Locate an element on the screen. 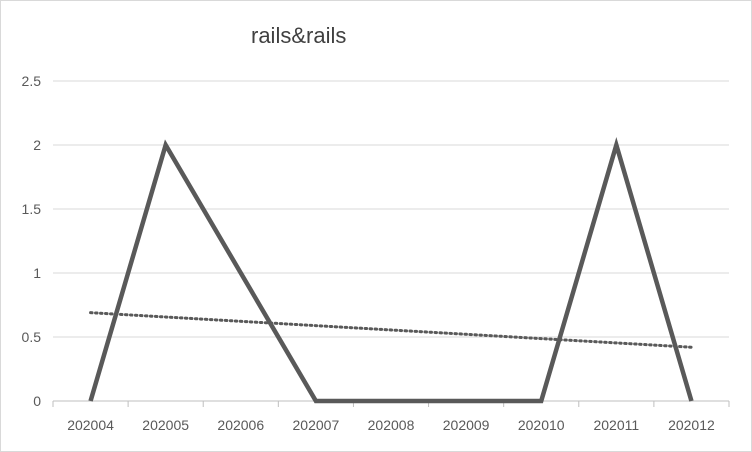 Image resolution: width=752 pixels, height=452 pixels. chart-title: rails&rails is located at coordinates (299, 35).